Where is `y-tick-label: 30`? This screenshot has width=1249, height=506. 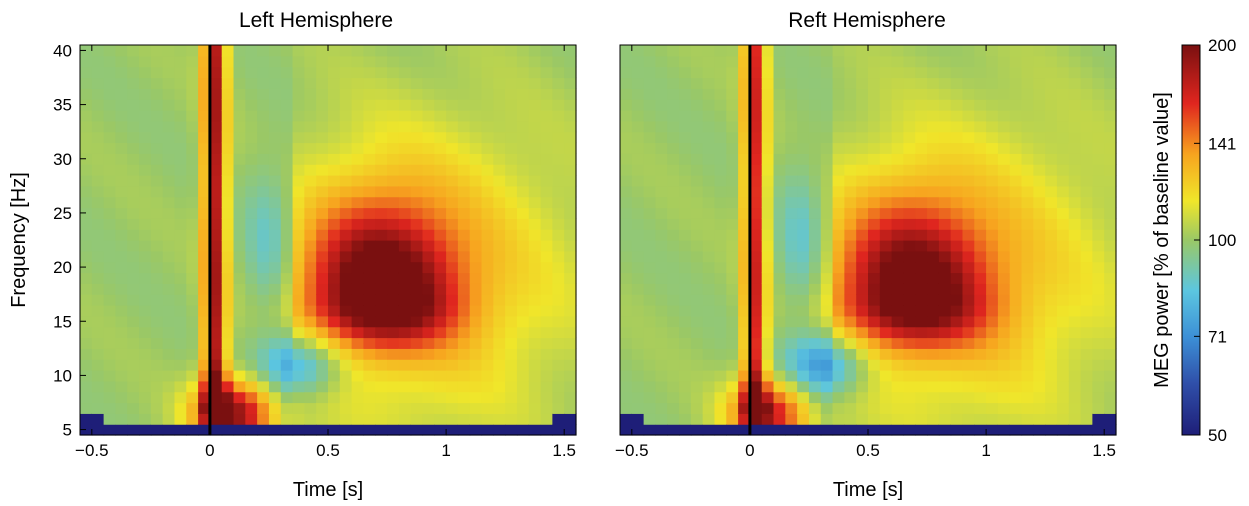 y-tick-label: 30 is located at coordinates (62, 159).